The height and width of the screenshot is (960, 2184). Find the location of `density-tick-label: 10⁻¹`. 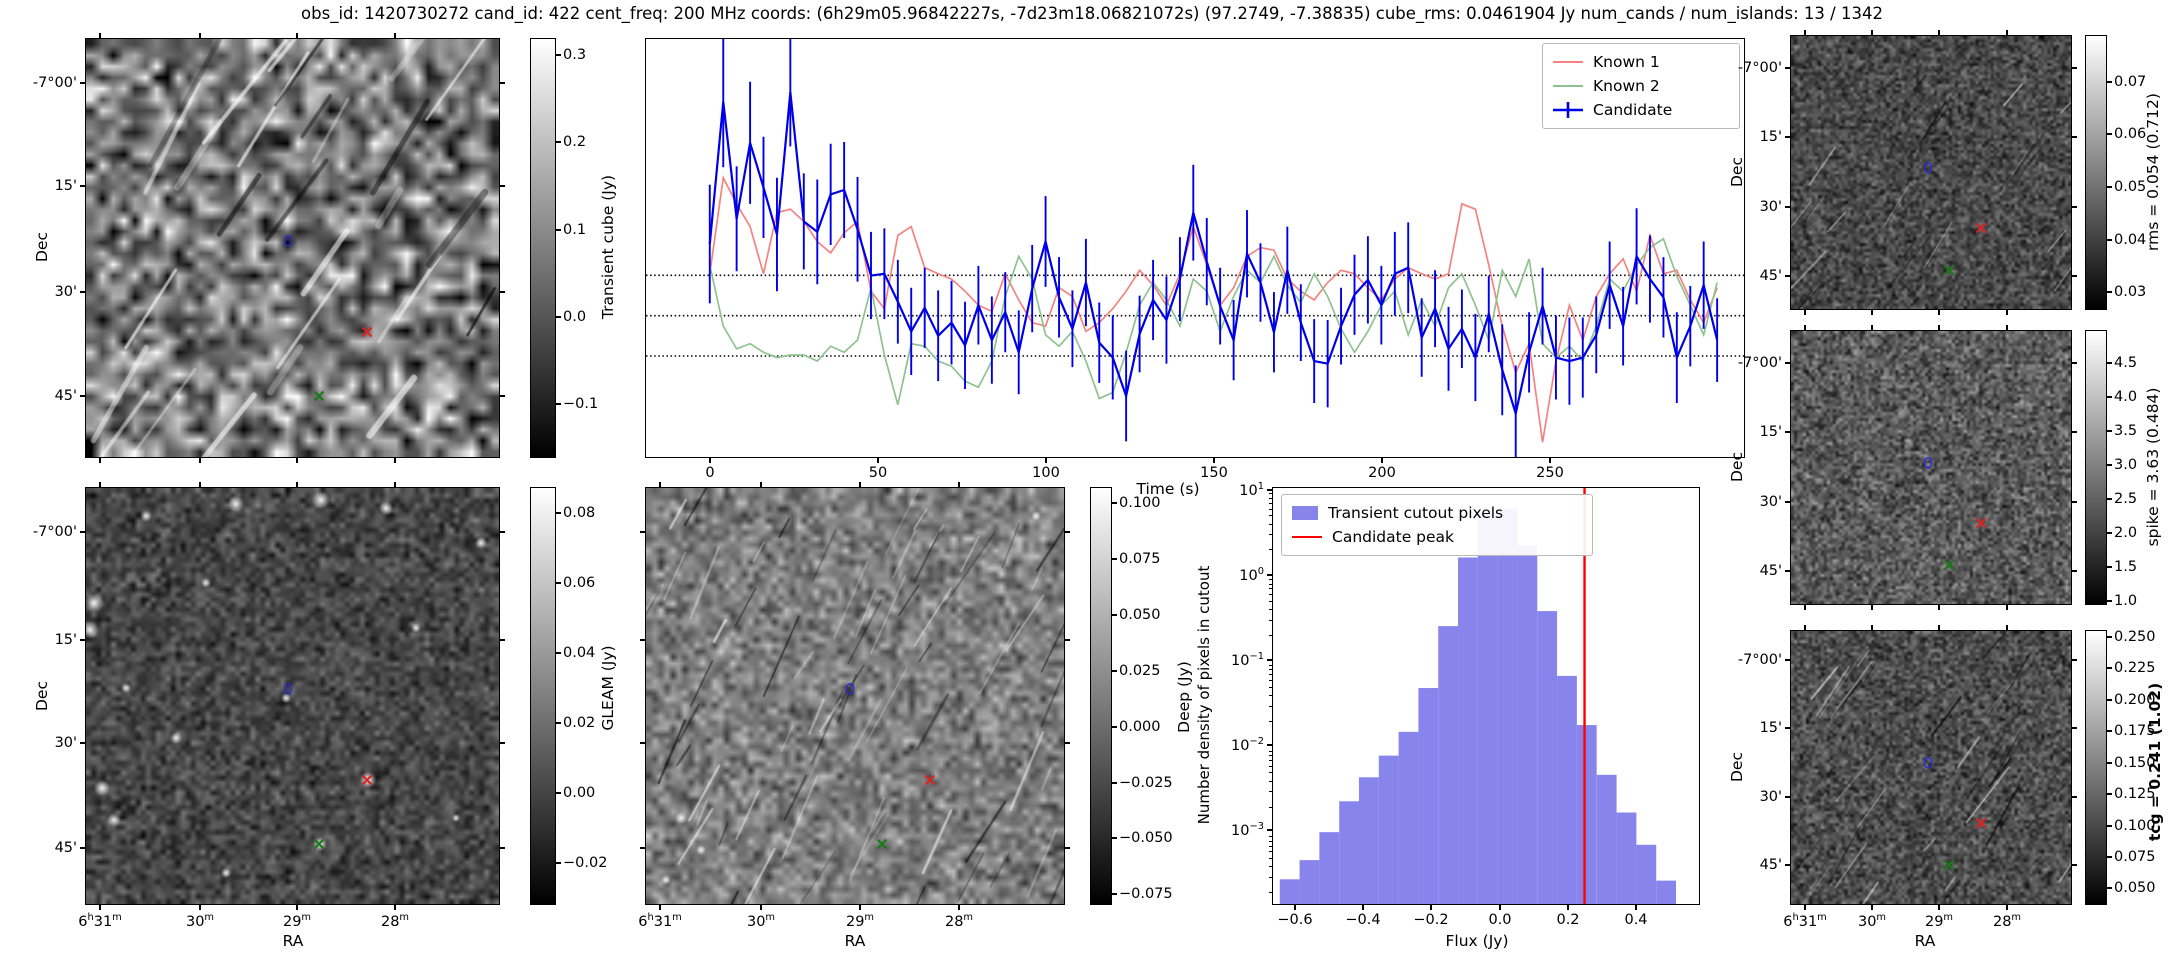

density-tick-label: 10⁻¹ is located at coordinates (1247, 660).